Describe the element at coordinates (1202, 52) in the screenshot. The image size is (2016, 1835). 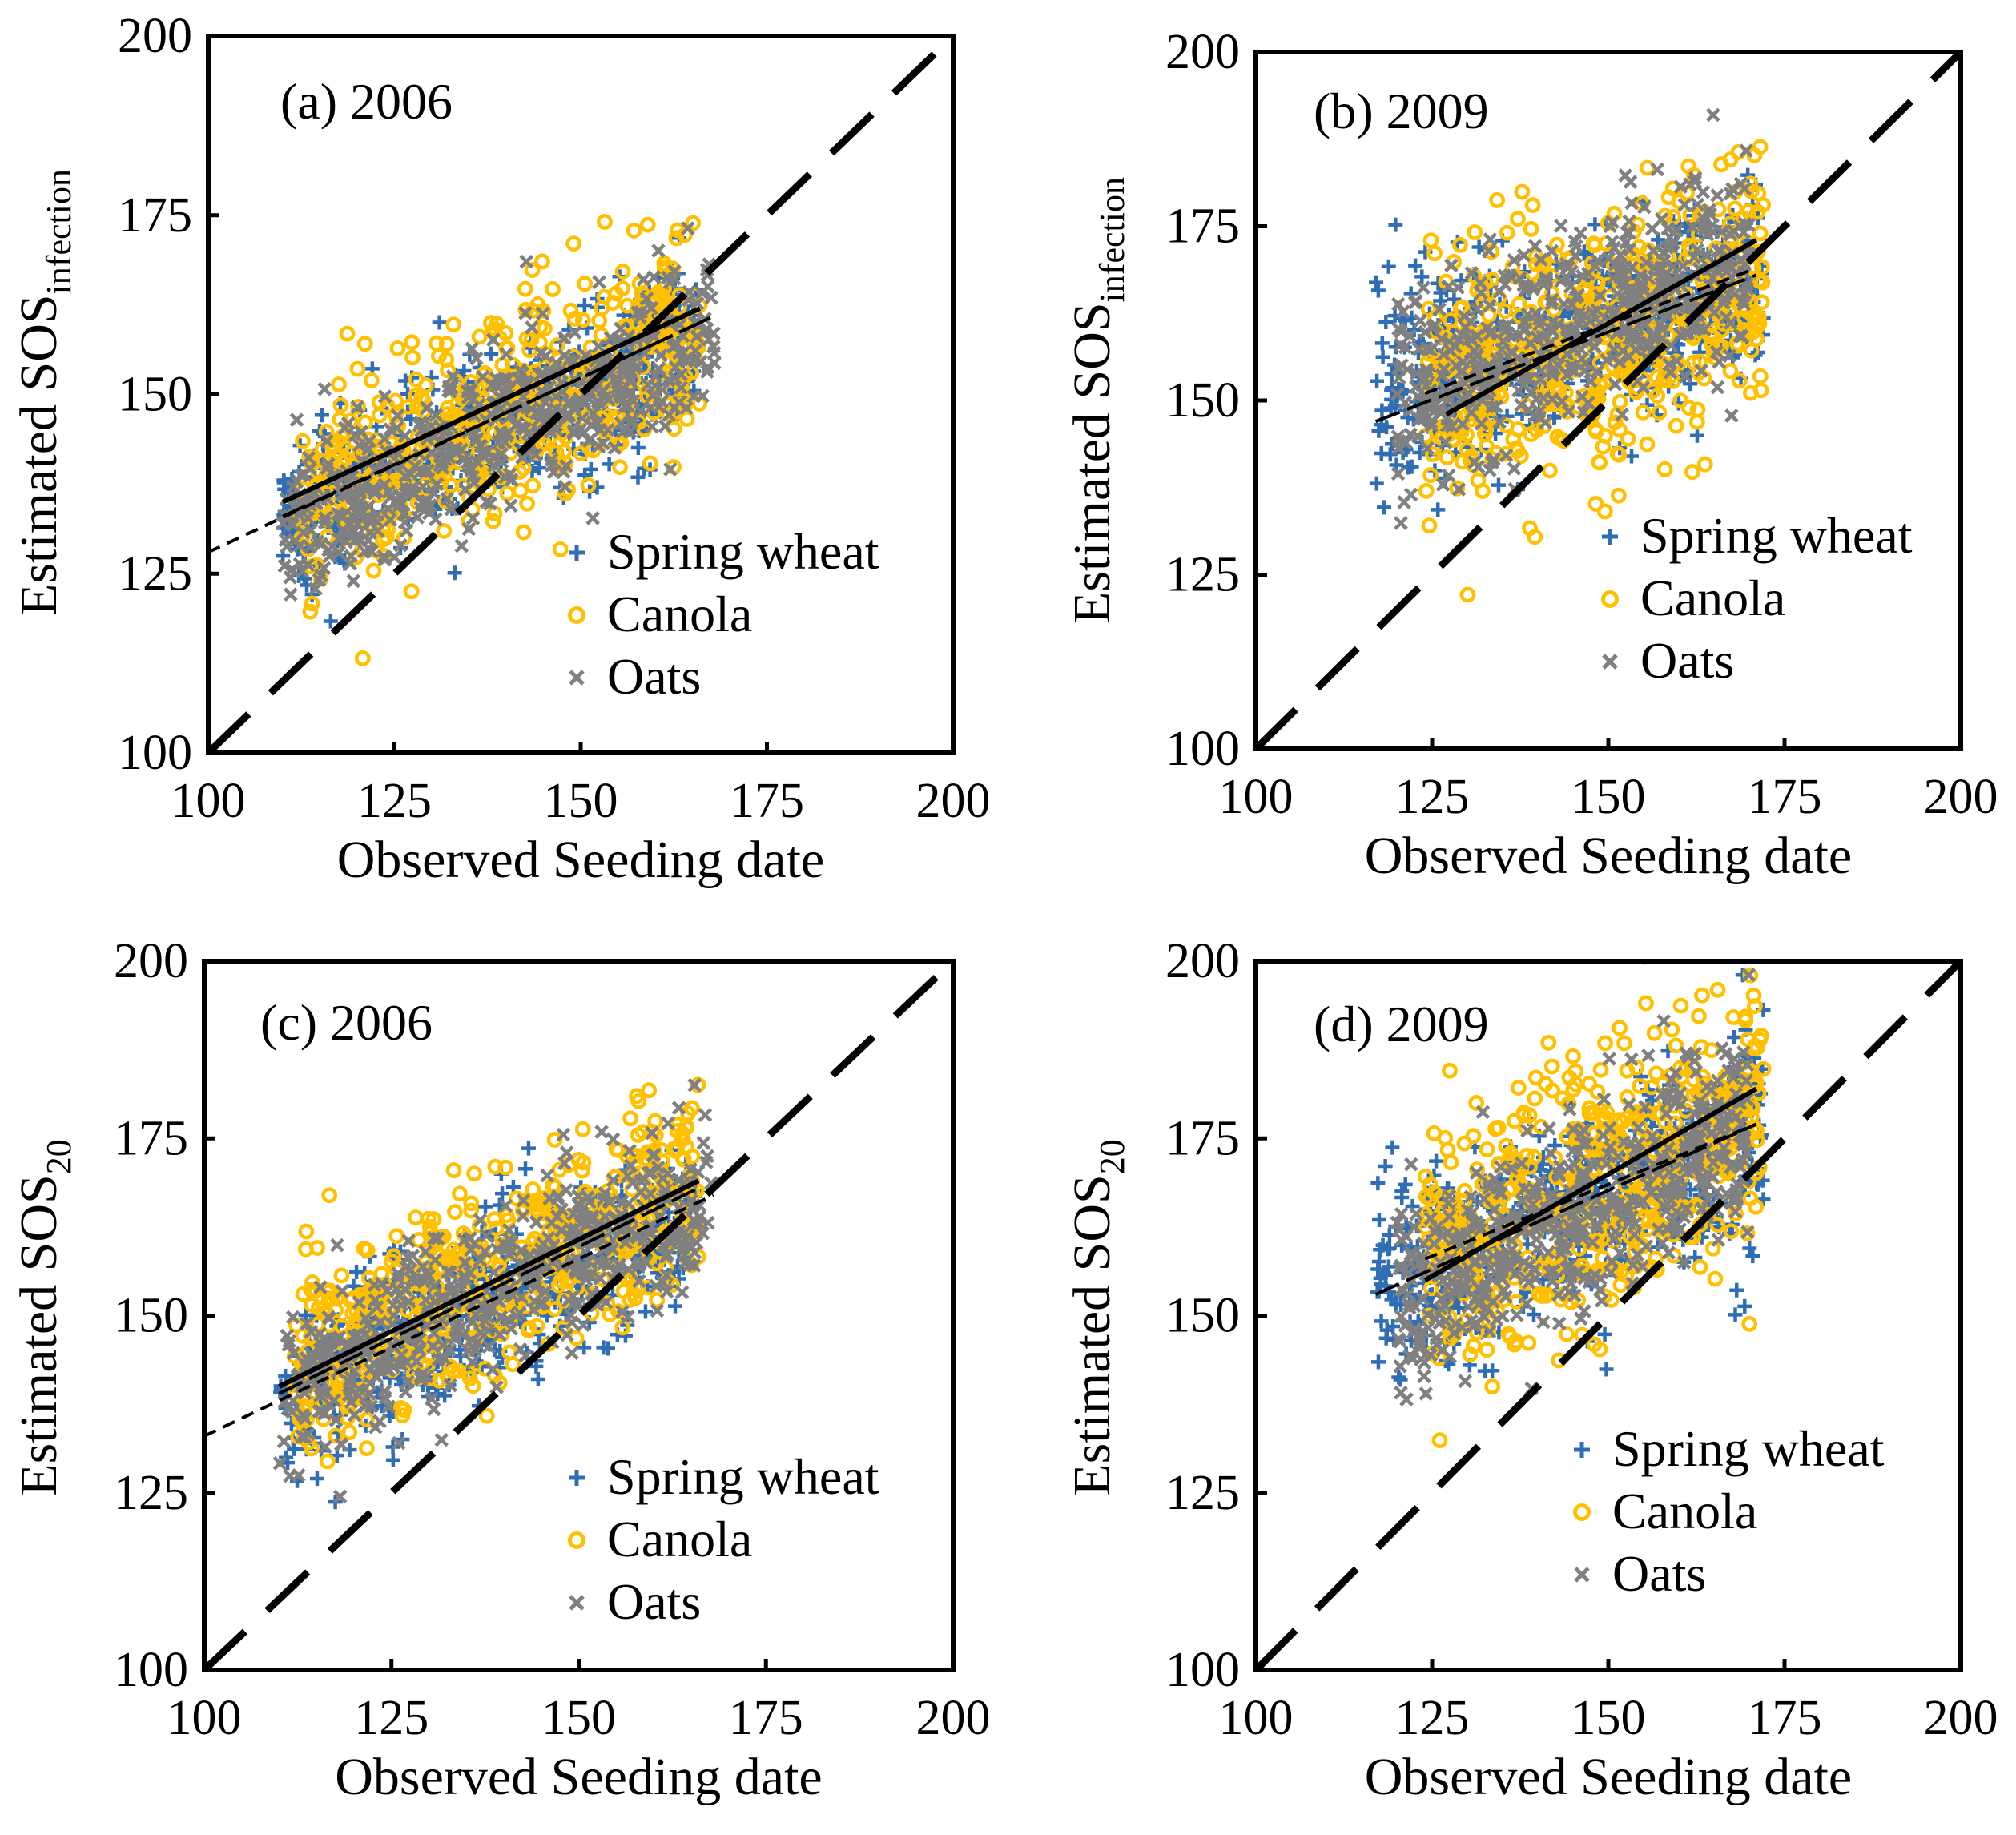
I see `y-tick-label: 200` at that location.